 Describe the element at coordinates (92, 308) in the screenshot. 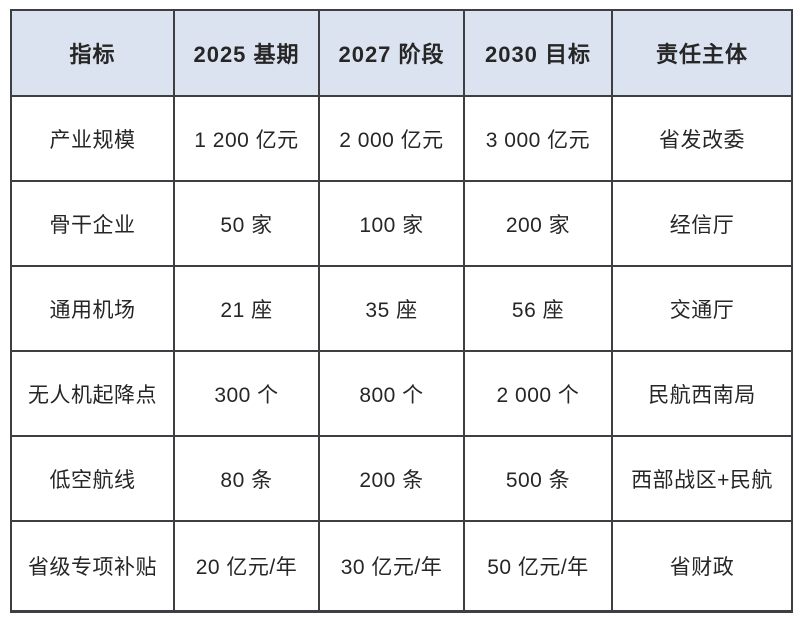

I see `table-cell: 通用机场` at that location.